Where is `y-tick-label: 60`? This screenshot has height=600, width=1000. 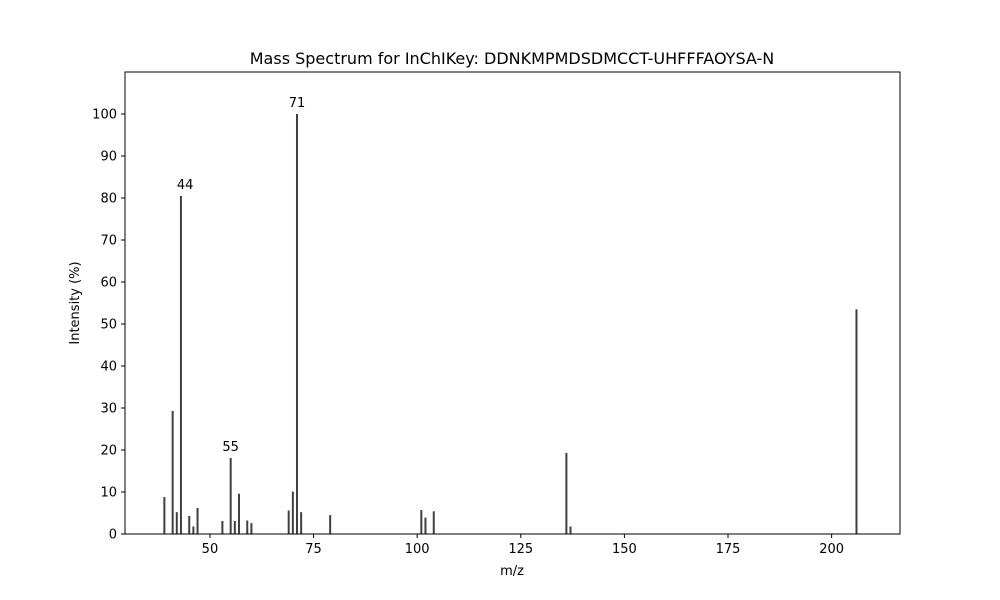
y-tick-label: 60 is located at coordinates (108, 283).